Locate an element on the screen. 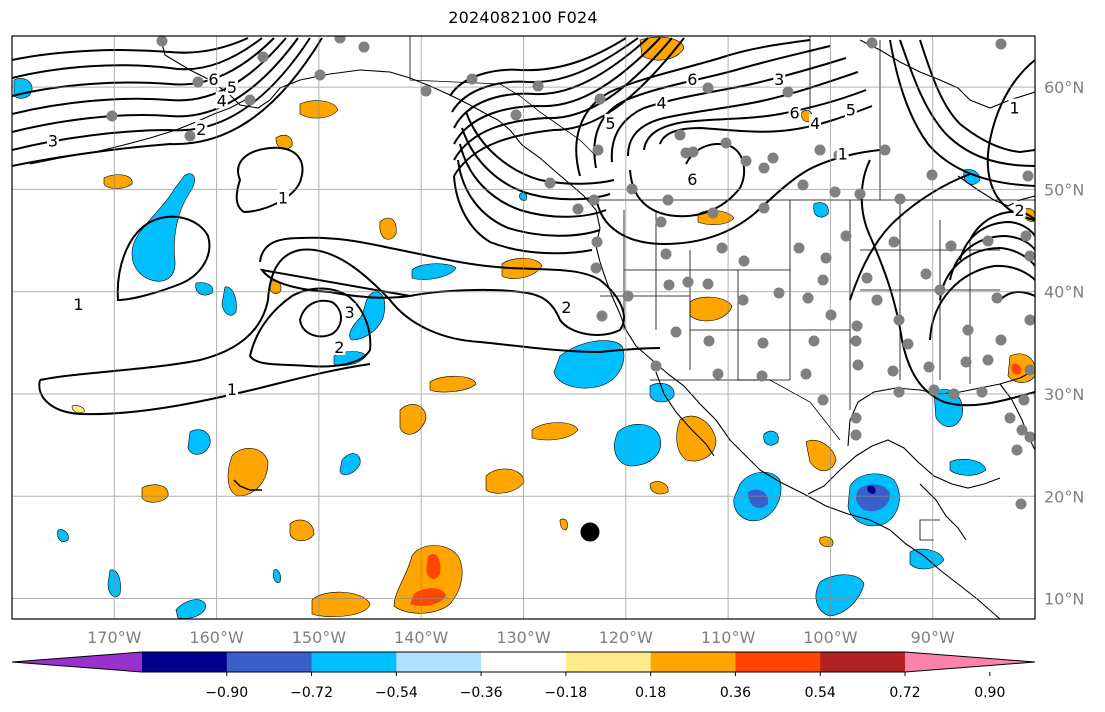 The height and width of the screenshot is (712, 1105). colorbar-tick-label: 0.90 is located at coordinates (989, 693).